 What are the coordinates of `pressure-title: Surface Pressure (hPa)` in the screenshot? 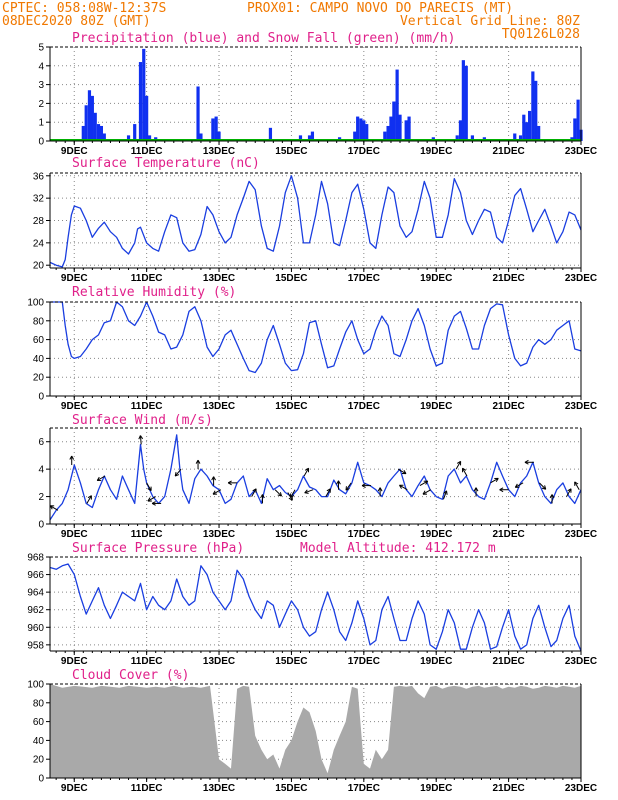 It's located at (158, 548).